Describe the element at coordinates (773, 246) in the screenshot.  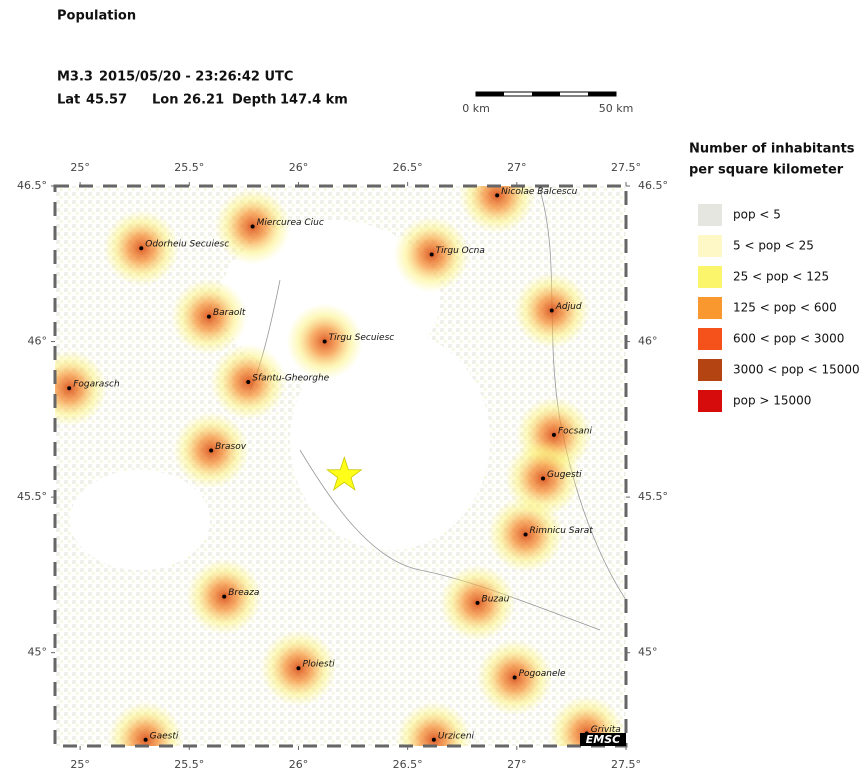
I see `legend-label: 5 < pop < 25` at that location.